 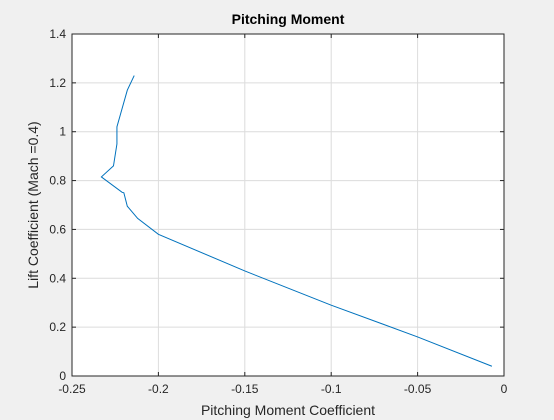 What do you see at coordinates (62, 376) in the screenshot?
I see `y-tick-label: 0` at bounding box center [62, 376].